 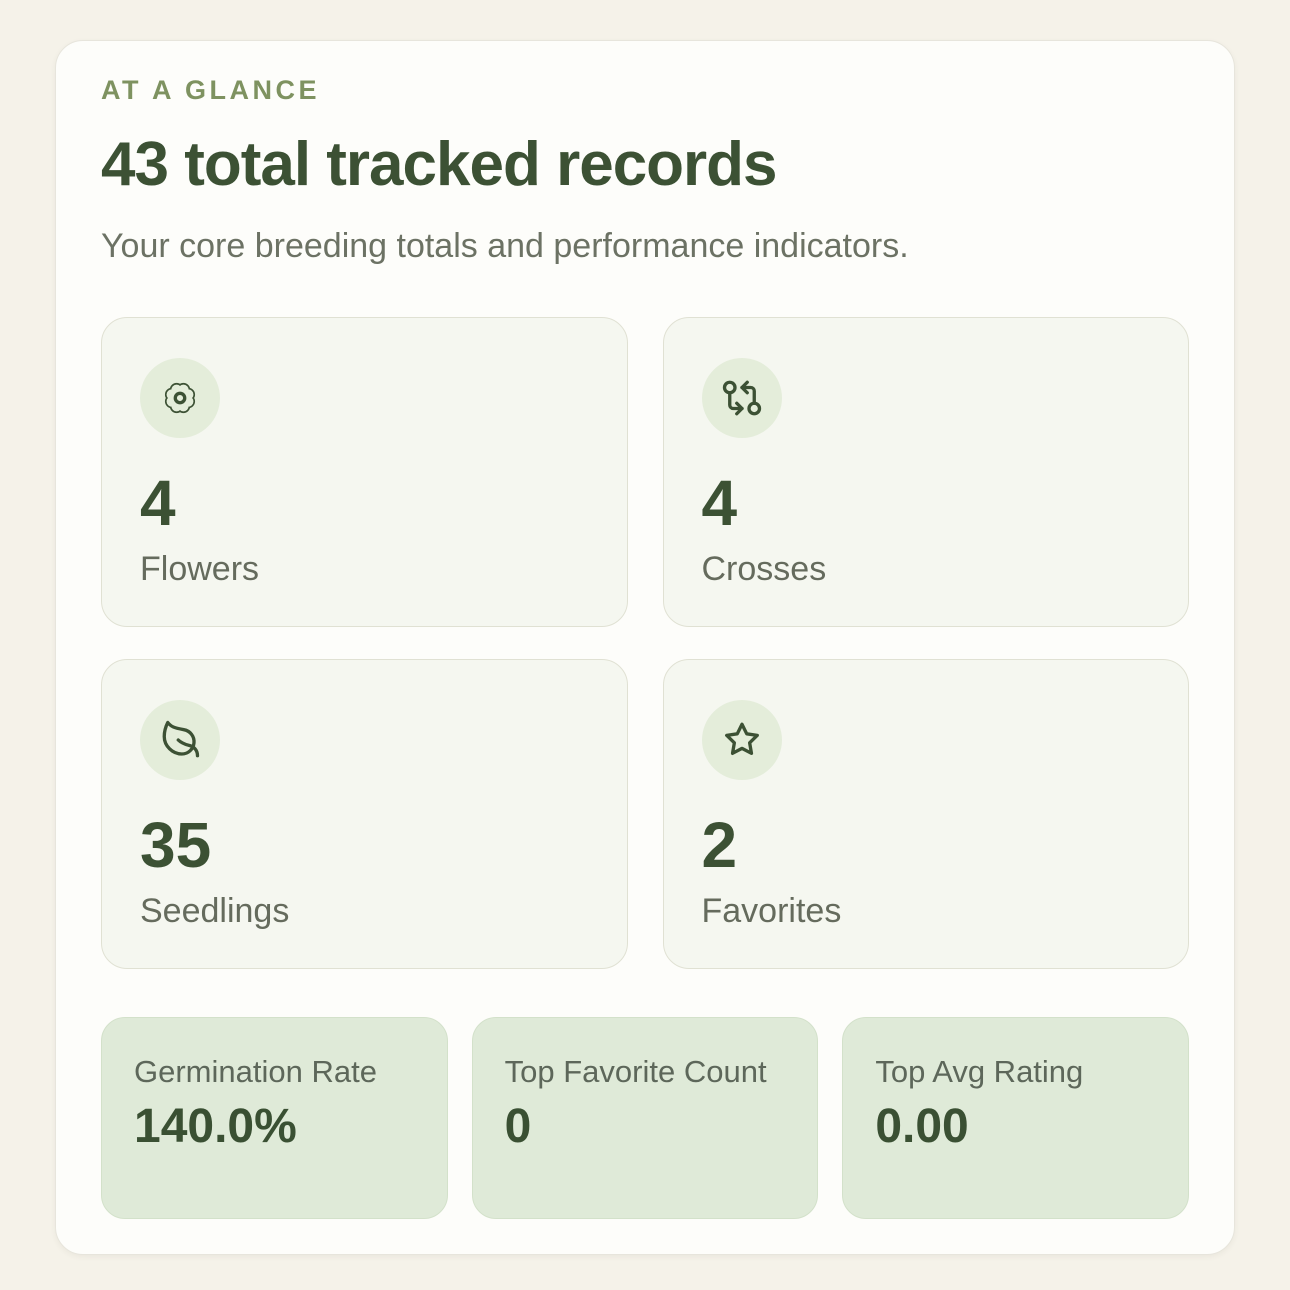 What do you see at coordinates (925, 813) in the screenshot?
I see `stat-card-favorites: 2 Favorites` at bounding box center [925, 813].